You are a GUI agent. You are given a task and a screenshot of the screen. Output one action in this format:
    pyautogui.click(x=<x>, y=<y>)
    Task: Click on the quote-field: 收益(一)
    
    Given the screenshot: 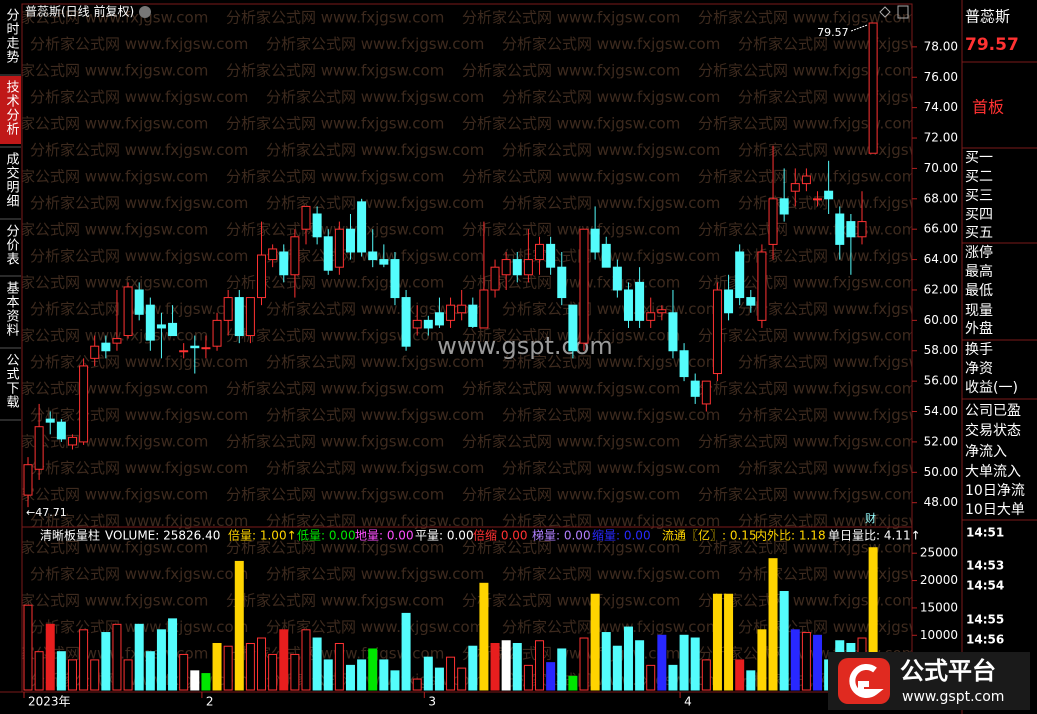 What is the action you would take?
    pyautogui.click(x=991, y=388)
    